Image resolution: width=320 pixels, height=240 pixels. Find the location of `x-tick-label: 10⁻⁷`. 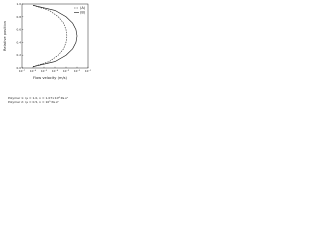

x-tick-label: 10⁻⁷ is located at coordinates (22, 71).